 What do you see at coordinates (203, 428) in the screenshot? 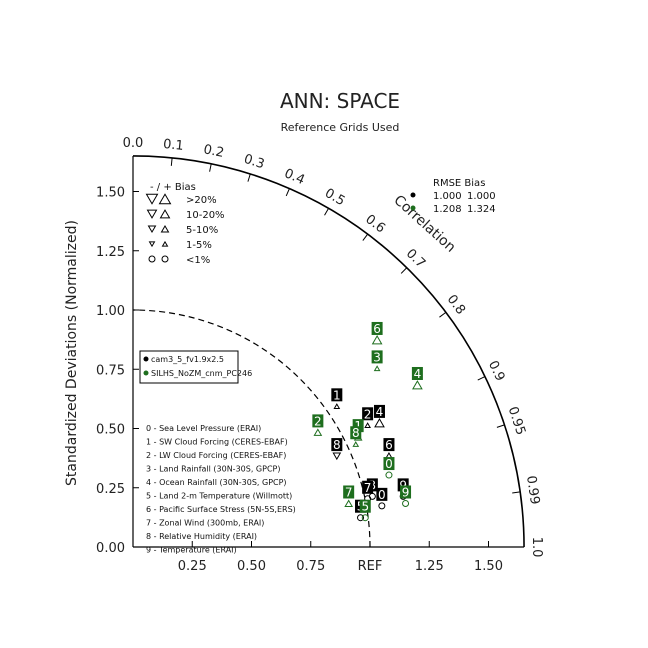
I see `variable-legend-item: 0 - Sea Level Pressure (ERAI)` at bounding box center [203, 428].